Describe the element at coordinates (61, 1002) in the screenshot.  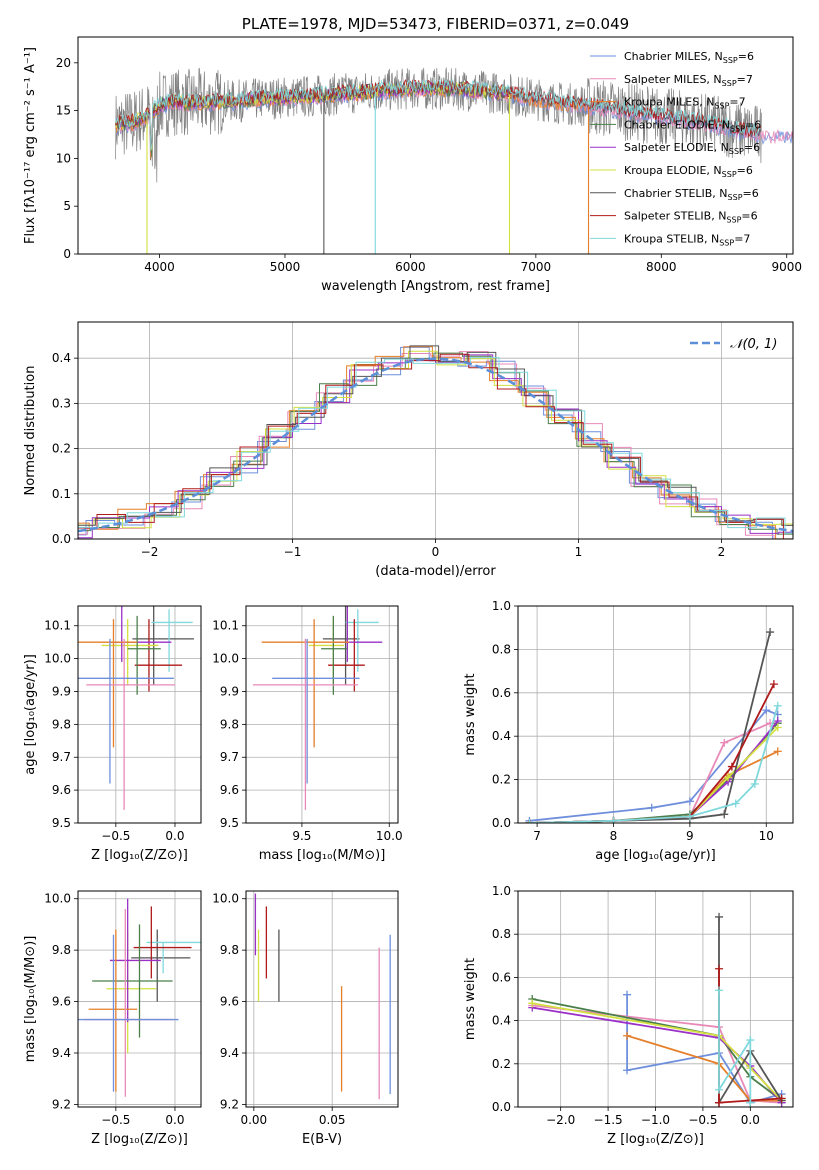
I see `y-tick-label: 9.6` at that location.